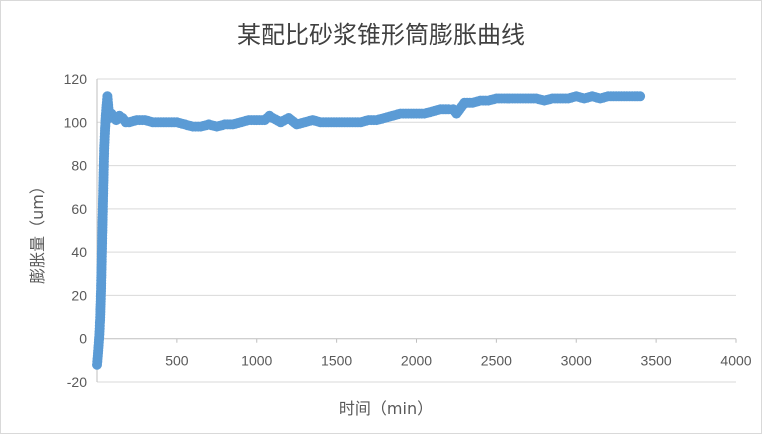 Image resolution: width=762 pixels, height=434 pixels. What do you see at coordinates (640, 96) in the screenshot?
I see `data-point` at bounding box center [640, 96].